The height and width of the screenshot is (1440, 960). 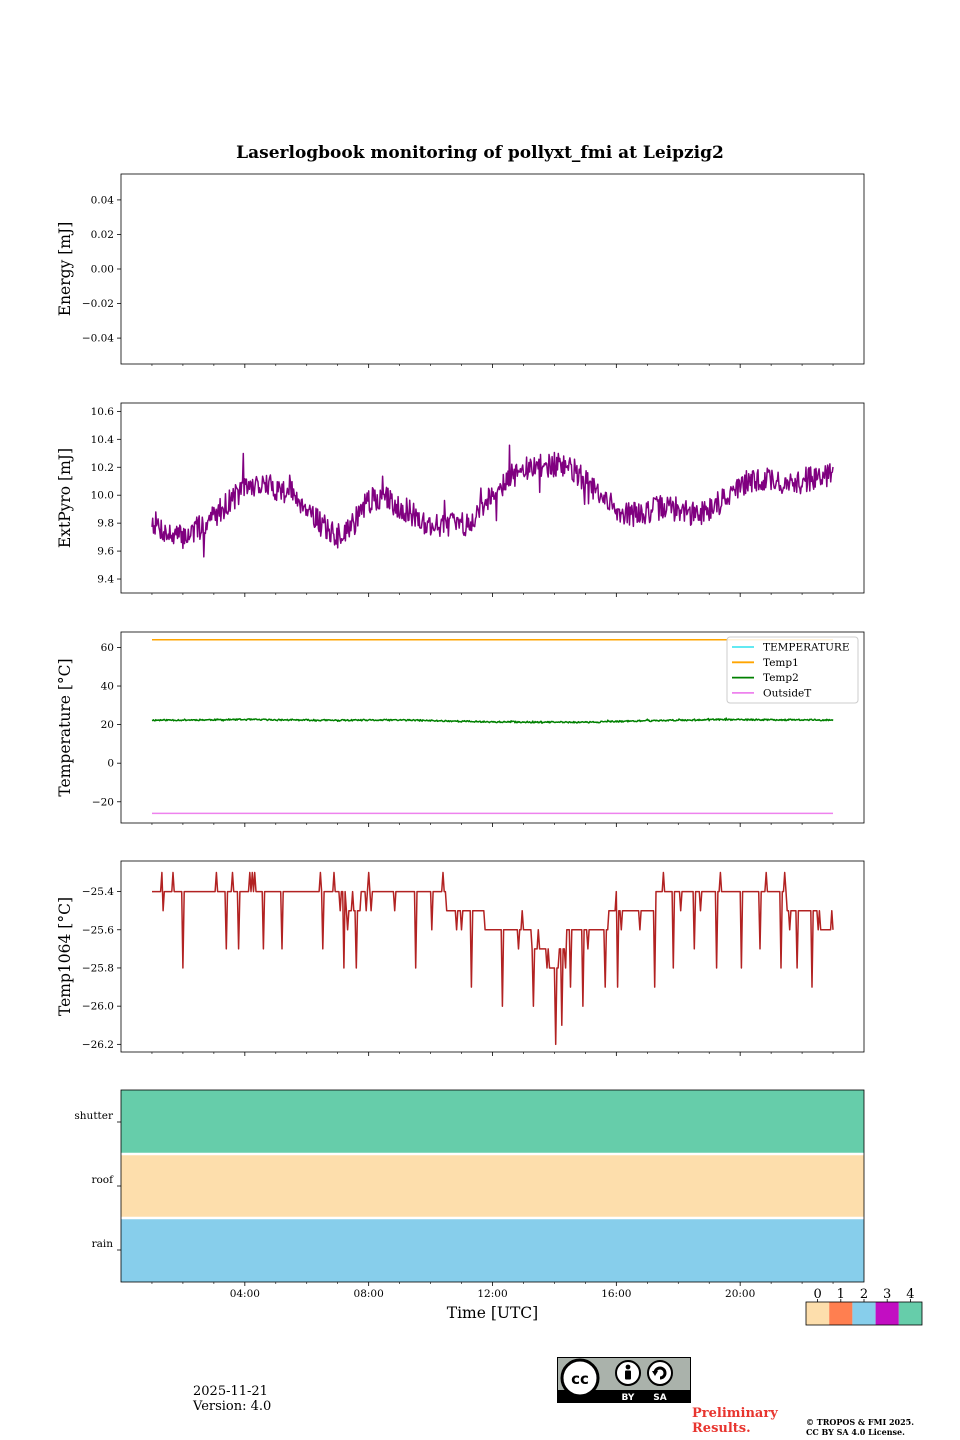 I want to click on y-tick-label: 40, so click(x=107, y=687).